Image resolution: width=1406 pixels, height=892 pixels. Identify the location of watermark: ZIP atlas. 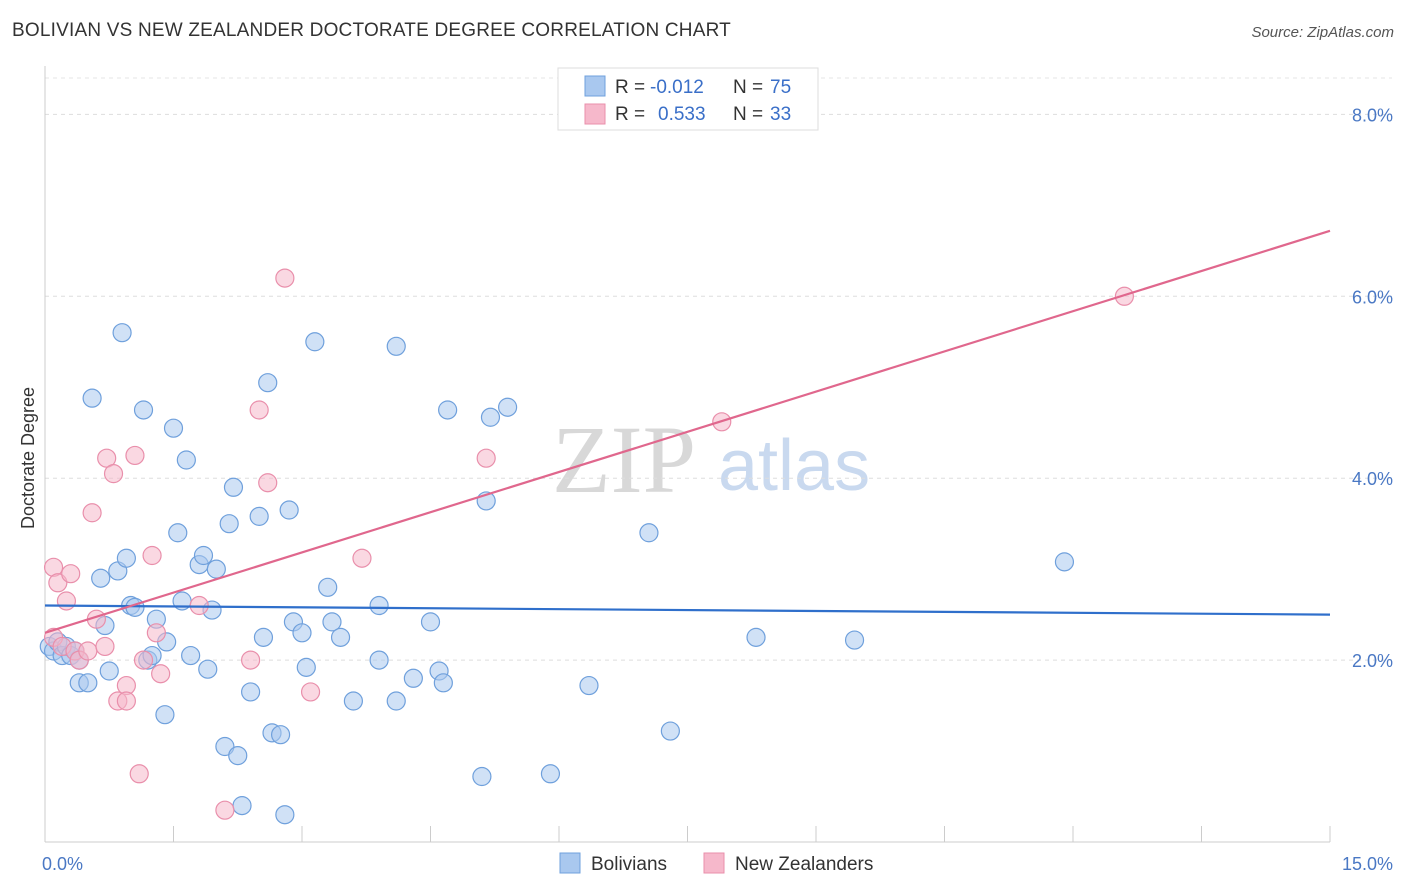
(711, 459).